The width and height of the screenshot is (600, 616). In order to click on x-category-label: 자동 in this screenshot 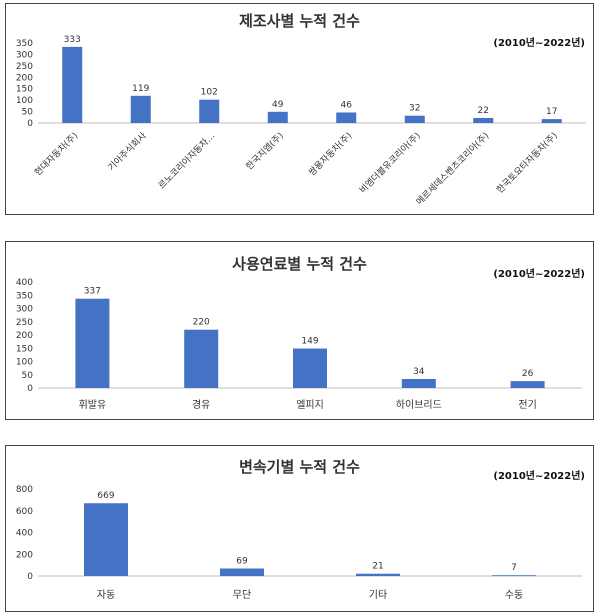, I will do `click(106, 595)`.